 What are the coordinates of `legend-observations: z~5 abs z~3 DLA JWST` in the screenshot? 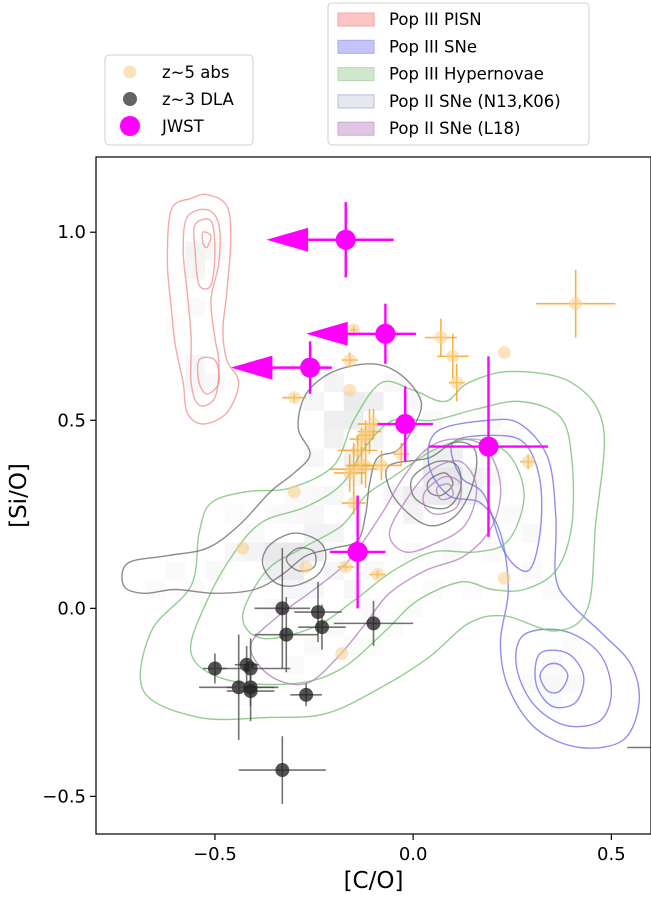 It's located at (179, 100).